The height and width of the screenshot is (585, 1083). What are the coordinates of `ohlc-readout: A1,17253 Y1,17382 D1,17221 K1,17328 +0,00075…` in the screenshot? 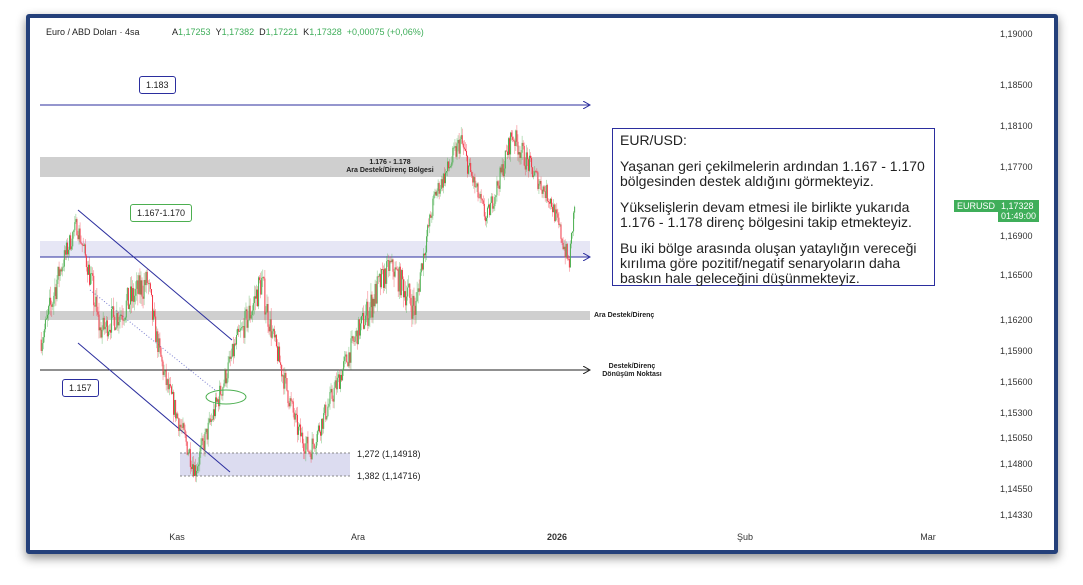 It's located at (298, 32).